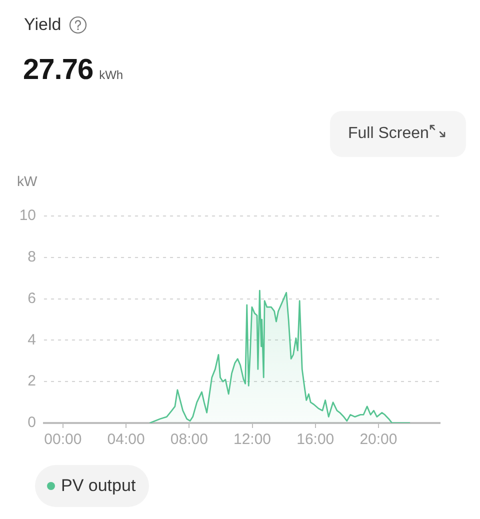 The image size is (480, 519). Describe the element at coordinates (32, 423) in the screenshot. I see `y-tick-label: 0` at that location.